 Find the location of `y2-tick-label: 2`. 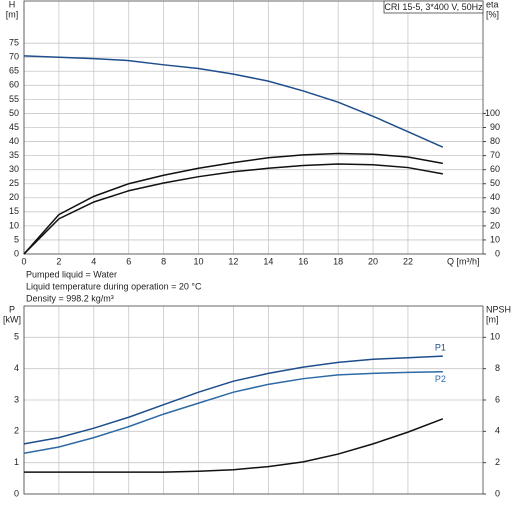

y2-tick-label: 2 is located at coordinates (497, 462).